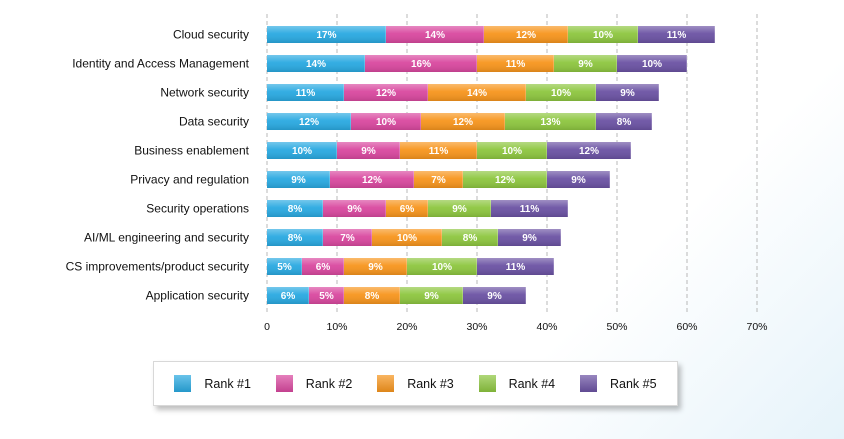 This screenshot has height=439, width=844. I want to click on data-label: 17%, so click(326, 35).